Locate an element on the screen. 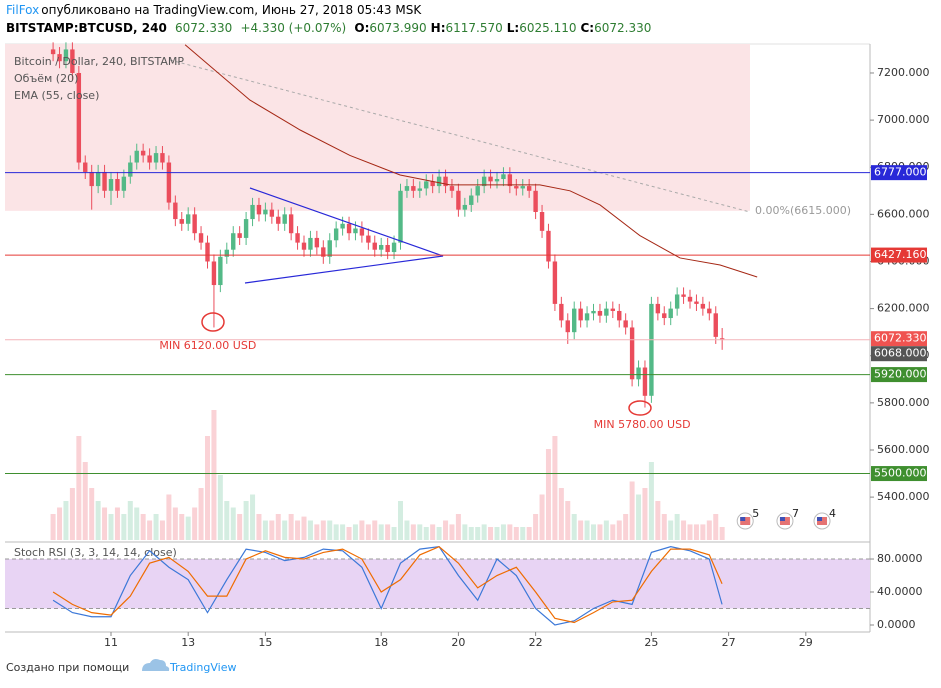  ohlc-value: 6072.330 is located at coordinates (623, 28).